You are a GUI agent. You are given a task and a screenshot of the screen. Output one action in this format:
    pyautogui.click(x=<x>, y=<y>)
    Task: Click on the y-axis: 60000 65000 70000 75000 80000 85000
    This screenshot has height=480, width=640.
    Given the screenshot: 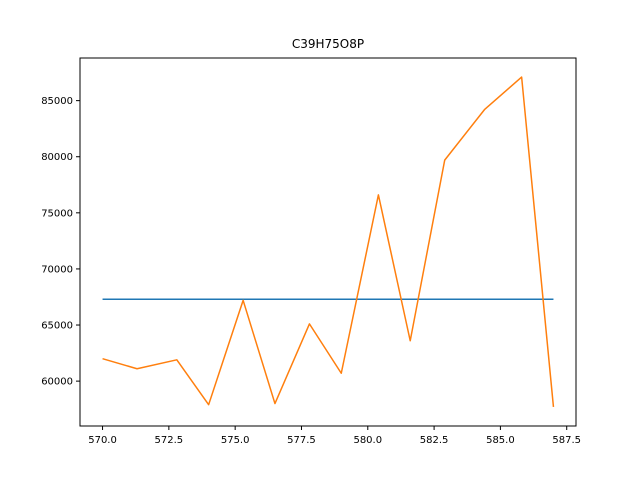 What is the action you would take?
    pyautogui.click(x=60, y=242)
    